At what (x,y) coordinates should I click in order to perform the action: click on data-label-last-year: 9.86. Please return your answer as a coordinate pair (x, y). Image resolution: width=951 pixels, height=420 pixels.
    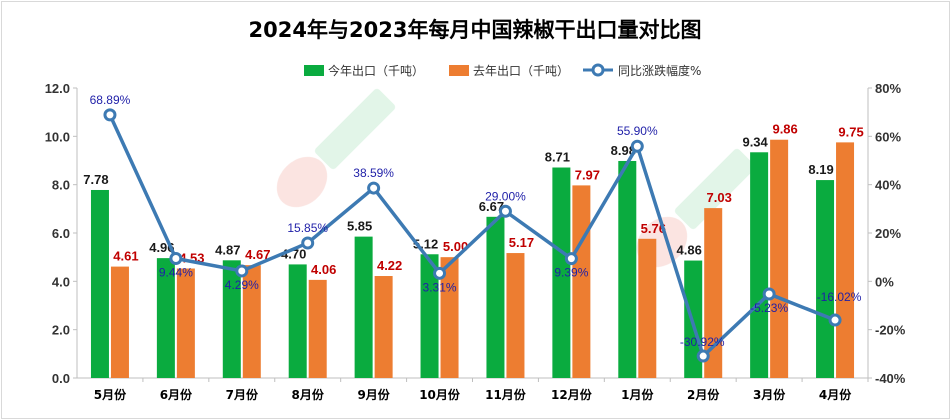
    Looking at the image, I should click on (784, 129).